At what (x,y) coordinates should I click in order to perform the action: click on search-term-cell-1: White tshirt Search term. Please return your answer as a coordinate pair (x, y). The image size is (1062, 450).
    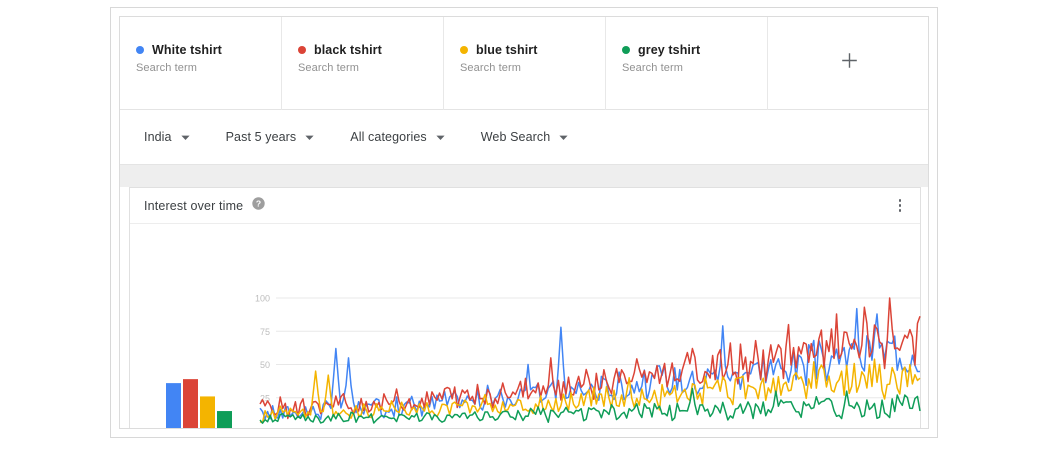
    Looking at the image, I should click on (201, 63).